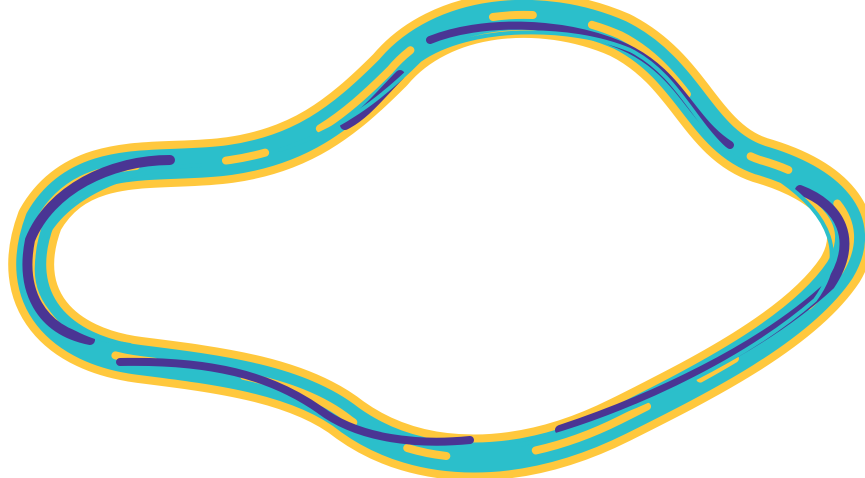  I want to click on purple-strand-left, so click(98, 250).